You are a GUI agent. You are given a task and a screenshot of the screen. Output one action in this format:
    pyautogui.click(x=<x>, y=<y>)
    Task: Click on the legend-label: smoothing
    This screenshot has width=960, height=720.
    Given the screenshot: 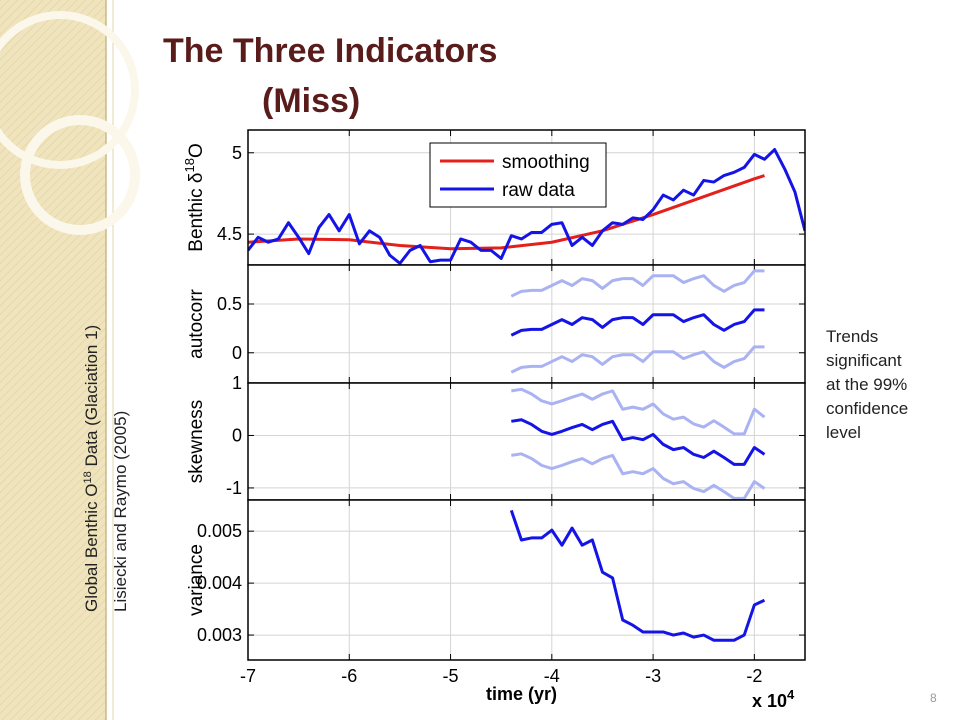 What is the action you would take?
    pyautogui.click(x=546, y=162)
    